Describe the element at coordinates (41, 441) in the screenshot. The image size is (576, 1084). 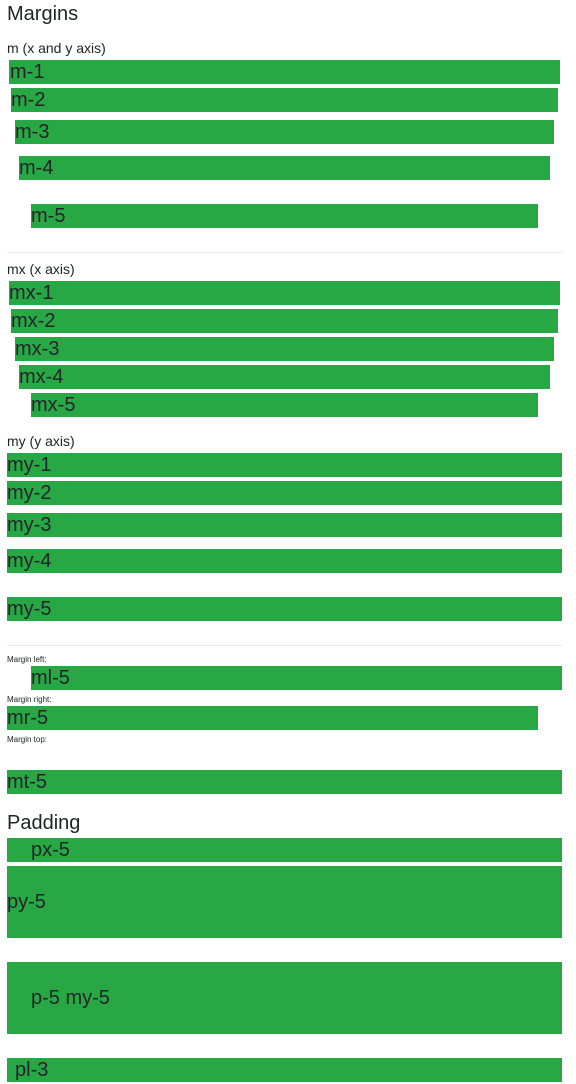
I see `my-section-label: my (y axis)` at that location.